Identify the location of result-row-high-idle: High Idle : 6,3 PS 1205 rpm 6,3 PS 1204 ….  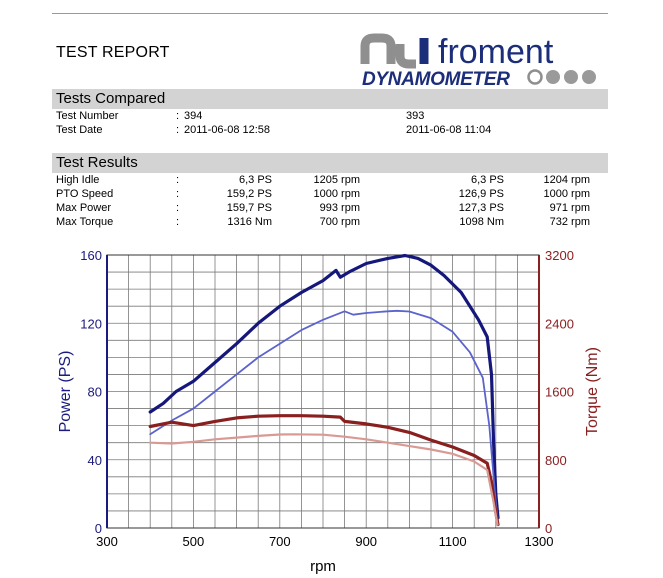
(326, 181).